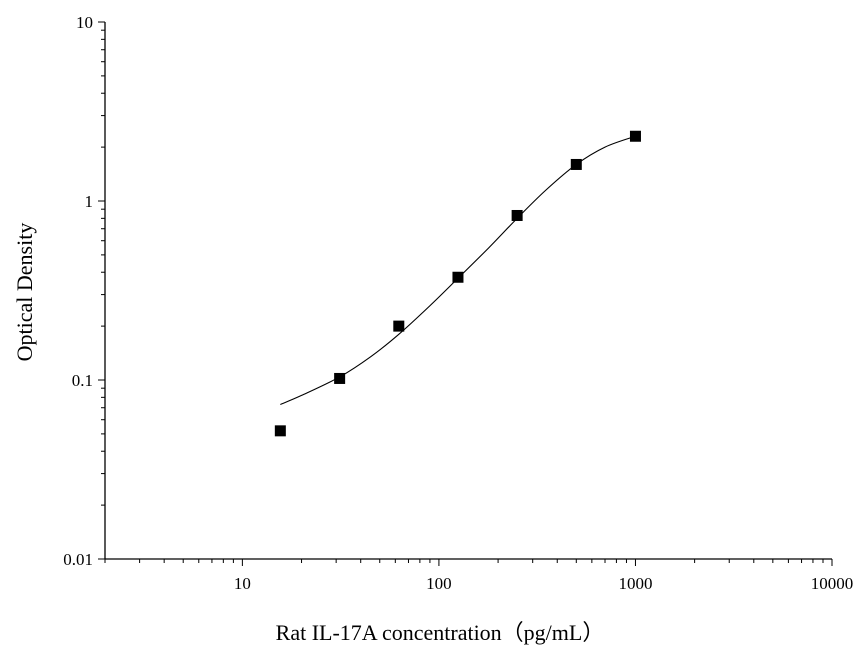 The image size is (863, 648). I want to click on y-tick-label: 0.1, so click(82, 380).